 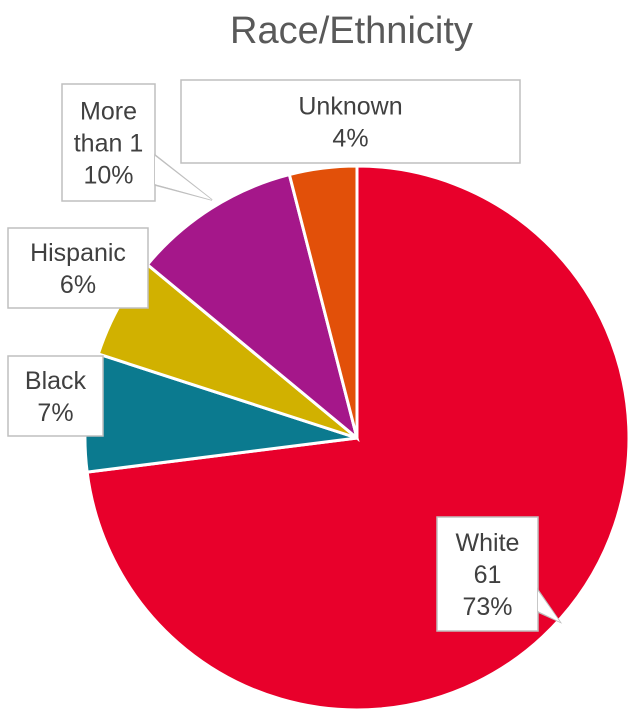 I want to click on data-label-unknown: Unknown 4%, so click(x=350, y=121).